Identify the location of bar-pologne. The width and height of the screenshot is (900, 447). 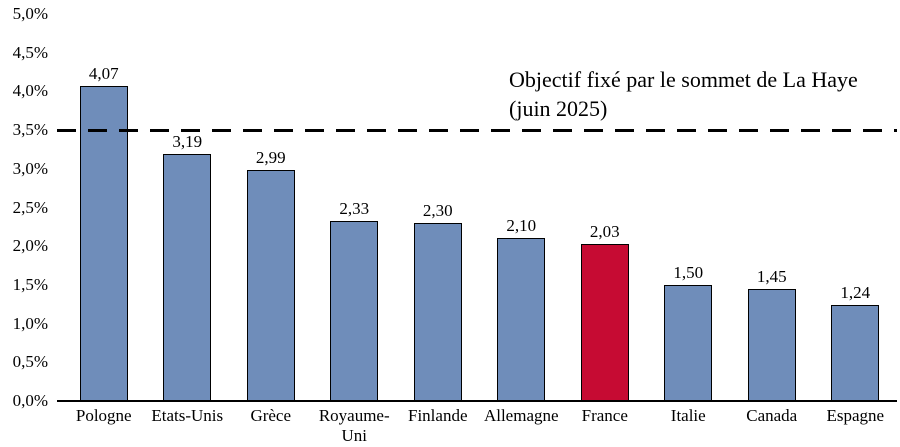
(103, 243).